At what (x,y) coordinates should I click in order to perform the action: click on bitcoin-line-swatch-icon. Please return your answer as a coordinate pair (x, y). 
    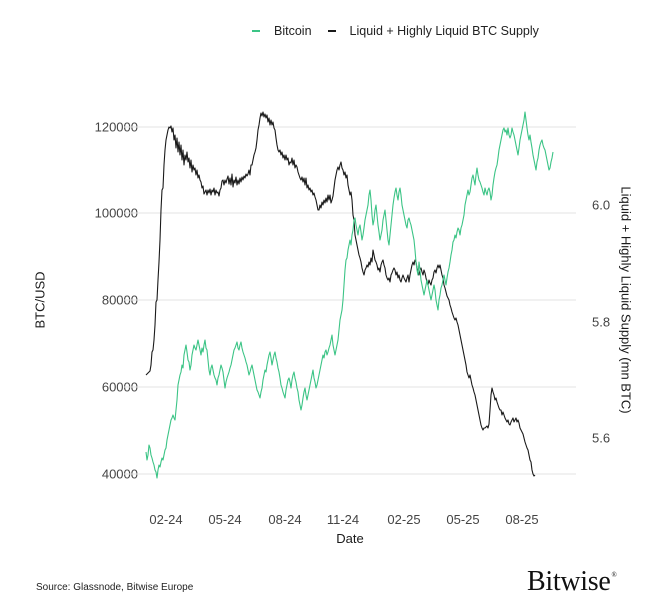
    Looking at the image, I should click on (256, 31).